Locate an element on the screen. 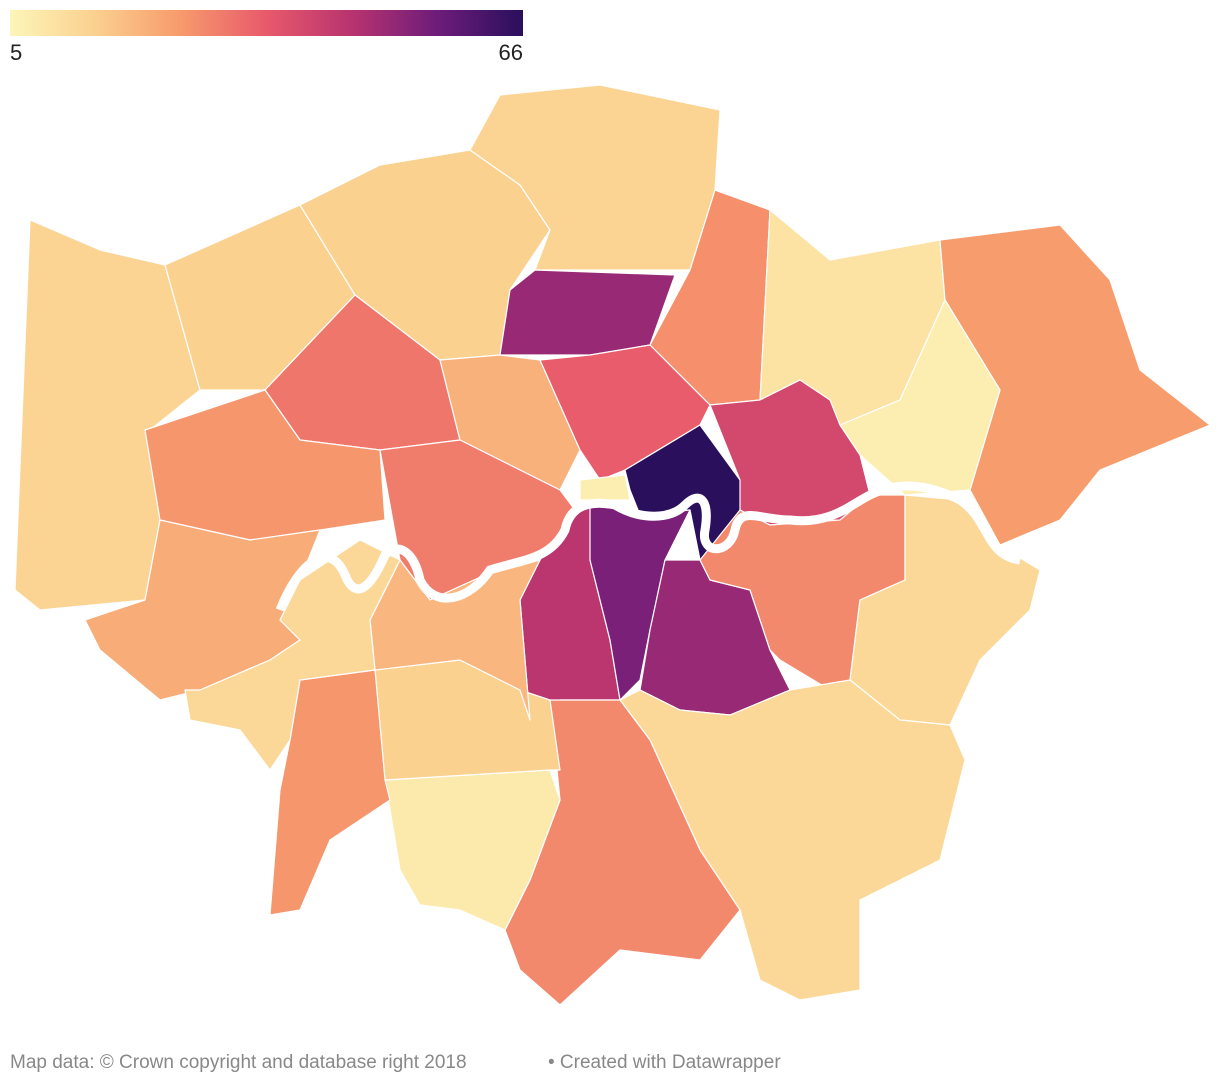 The width and height of the screenshot is (1220, 1086). legend-min: 5 is located at coordinates (16, 52).